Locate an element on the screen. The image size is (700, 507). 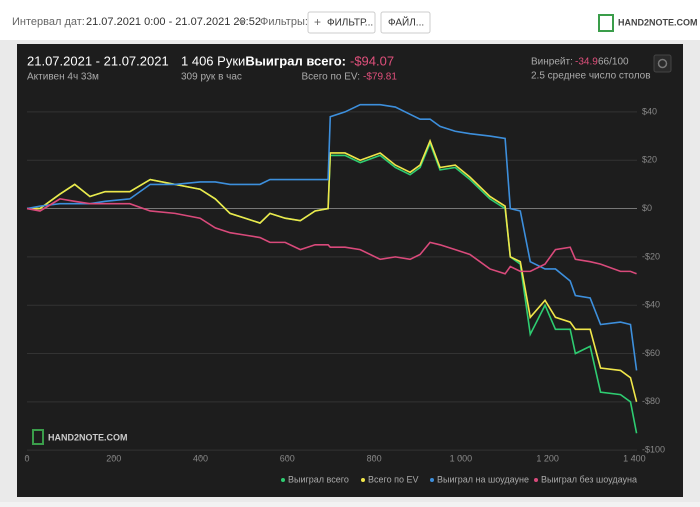
plus-icon: + is located at coordinates (317, 22).